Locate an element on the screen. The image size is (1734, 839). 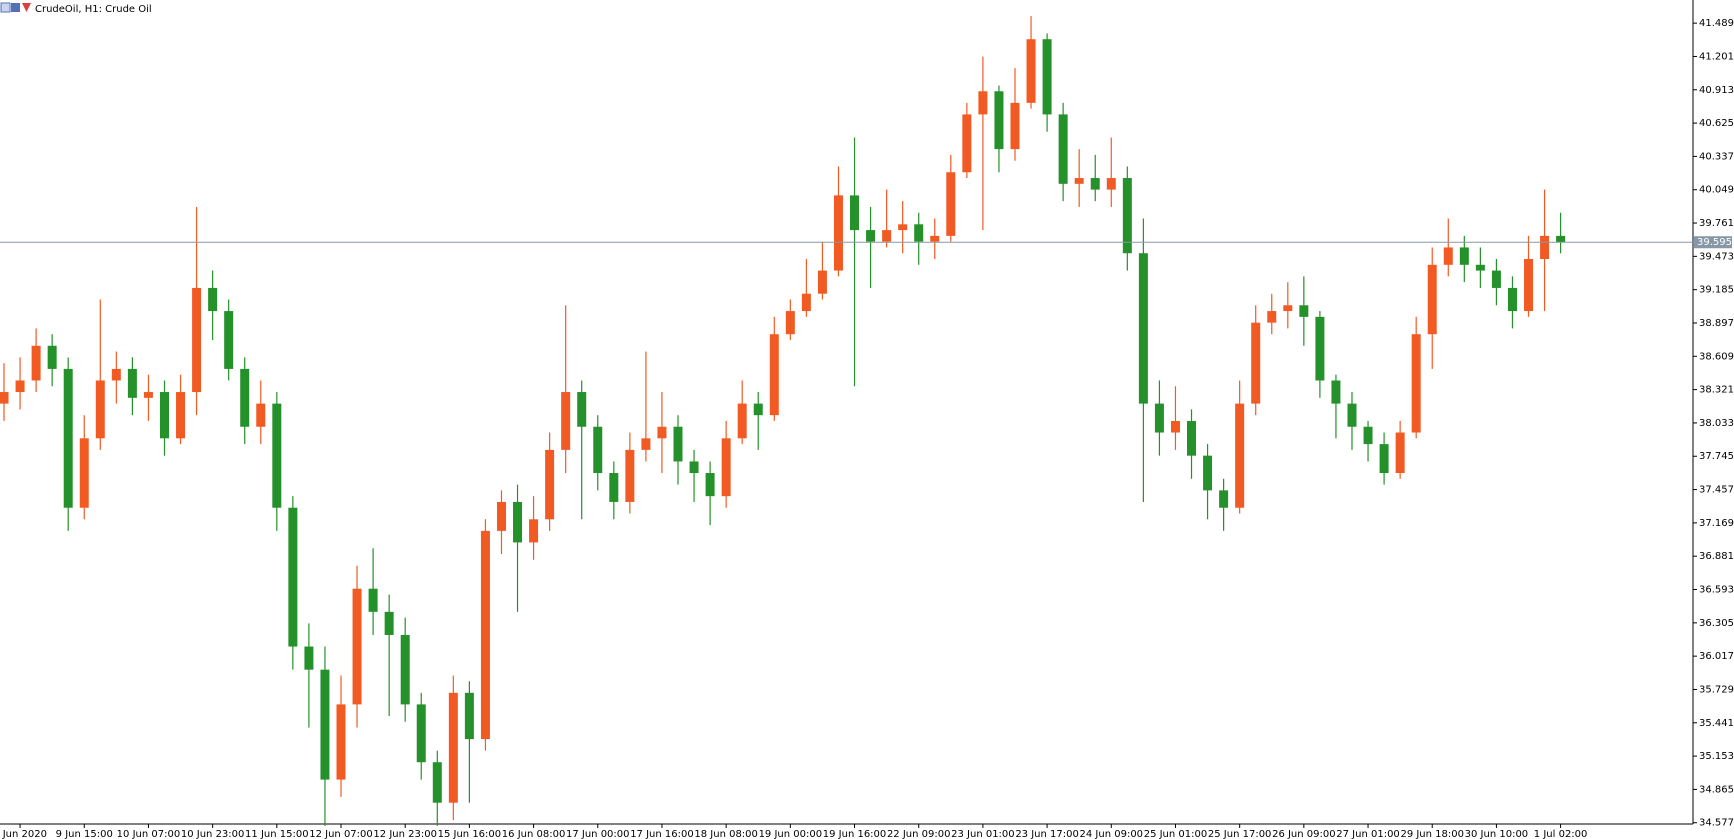
x-tick-label: 1 Jul 02:00 is located at coordinates (1561, 834).